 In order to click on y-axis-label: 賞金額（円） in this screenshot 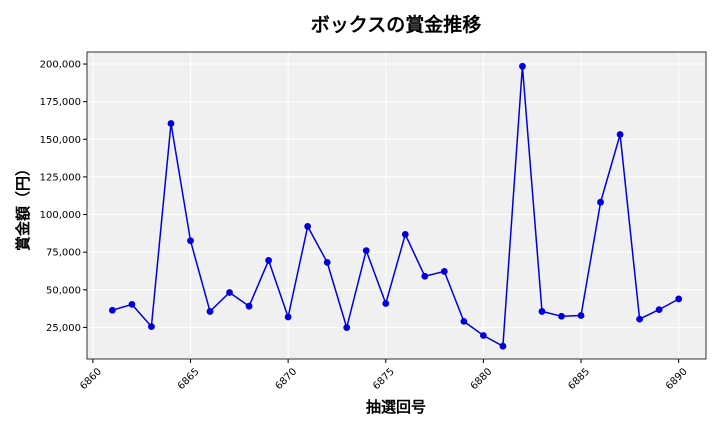, I will do `click(23, 206)`.